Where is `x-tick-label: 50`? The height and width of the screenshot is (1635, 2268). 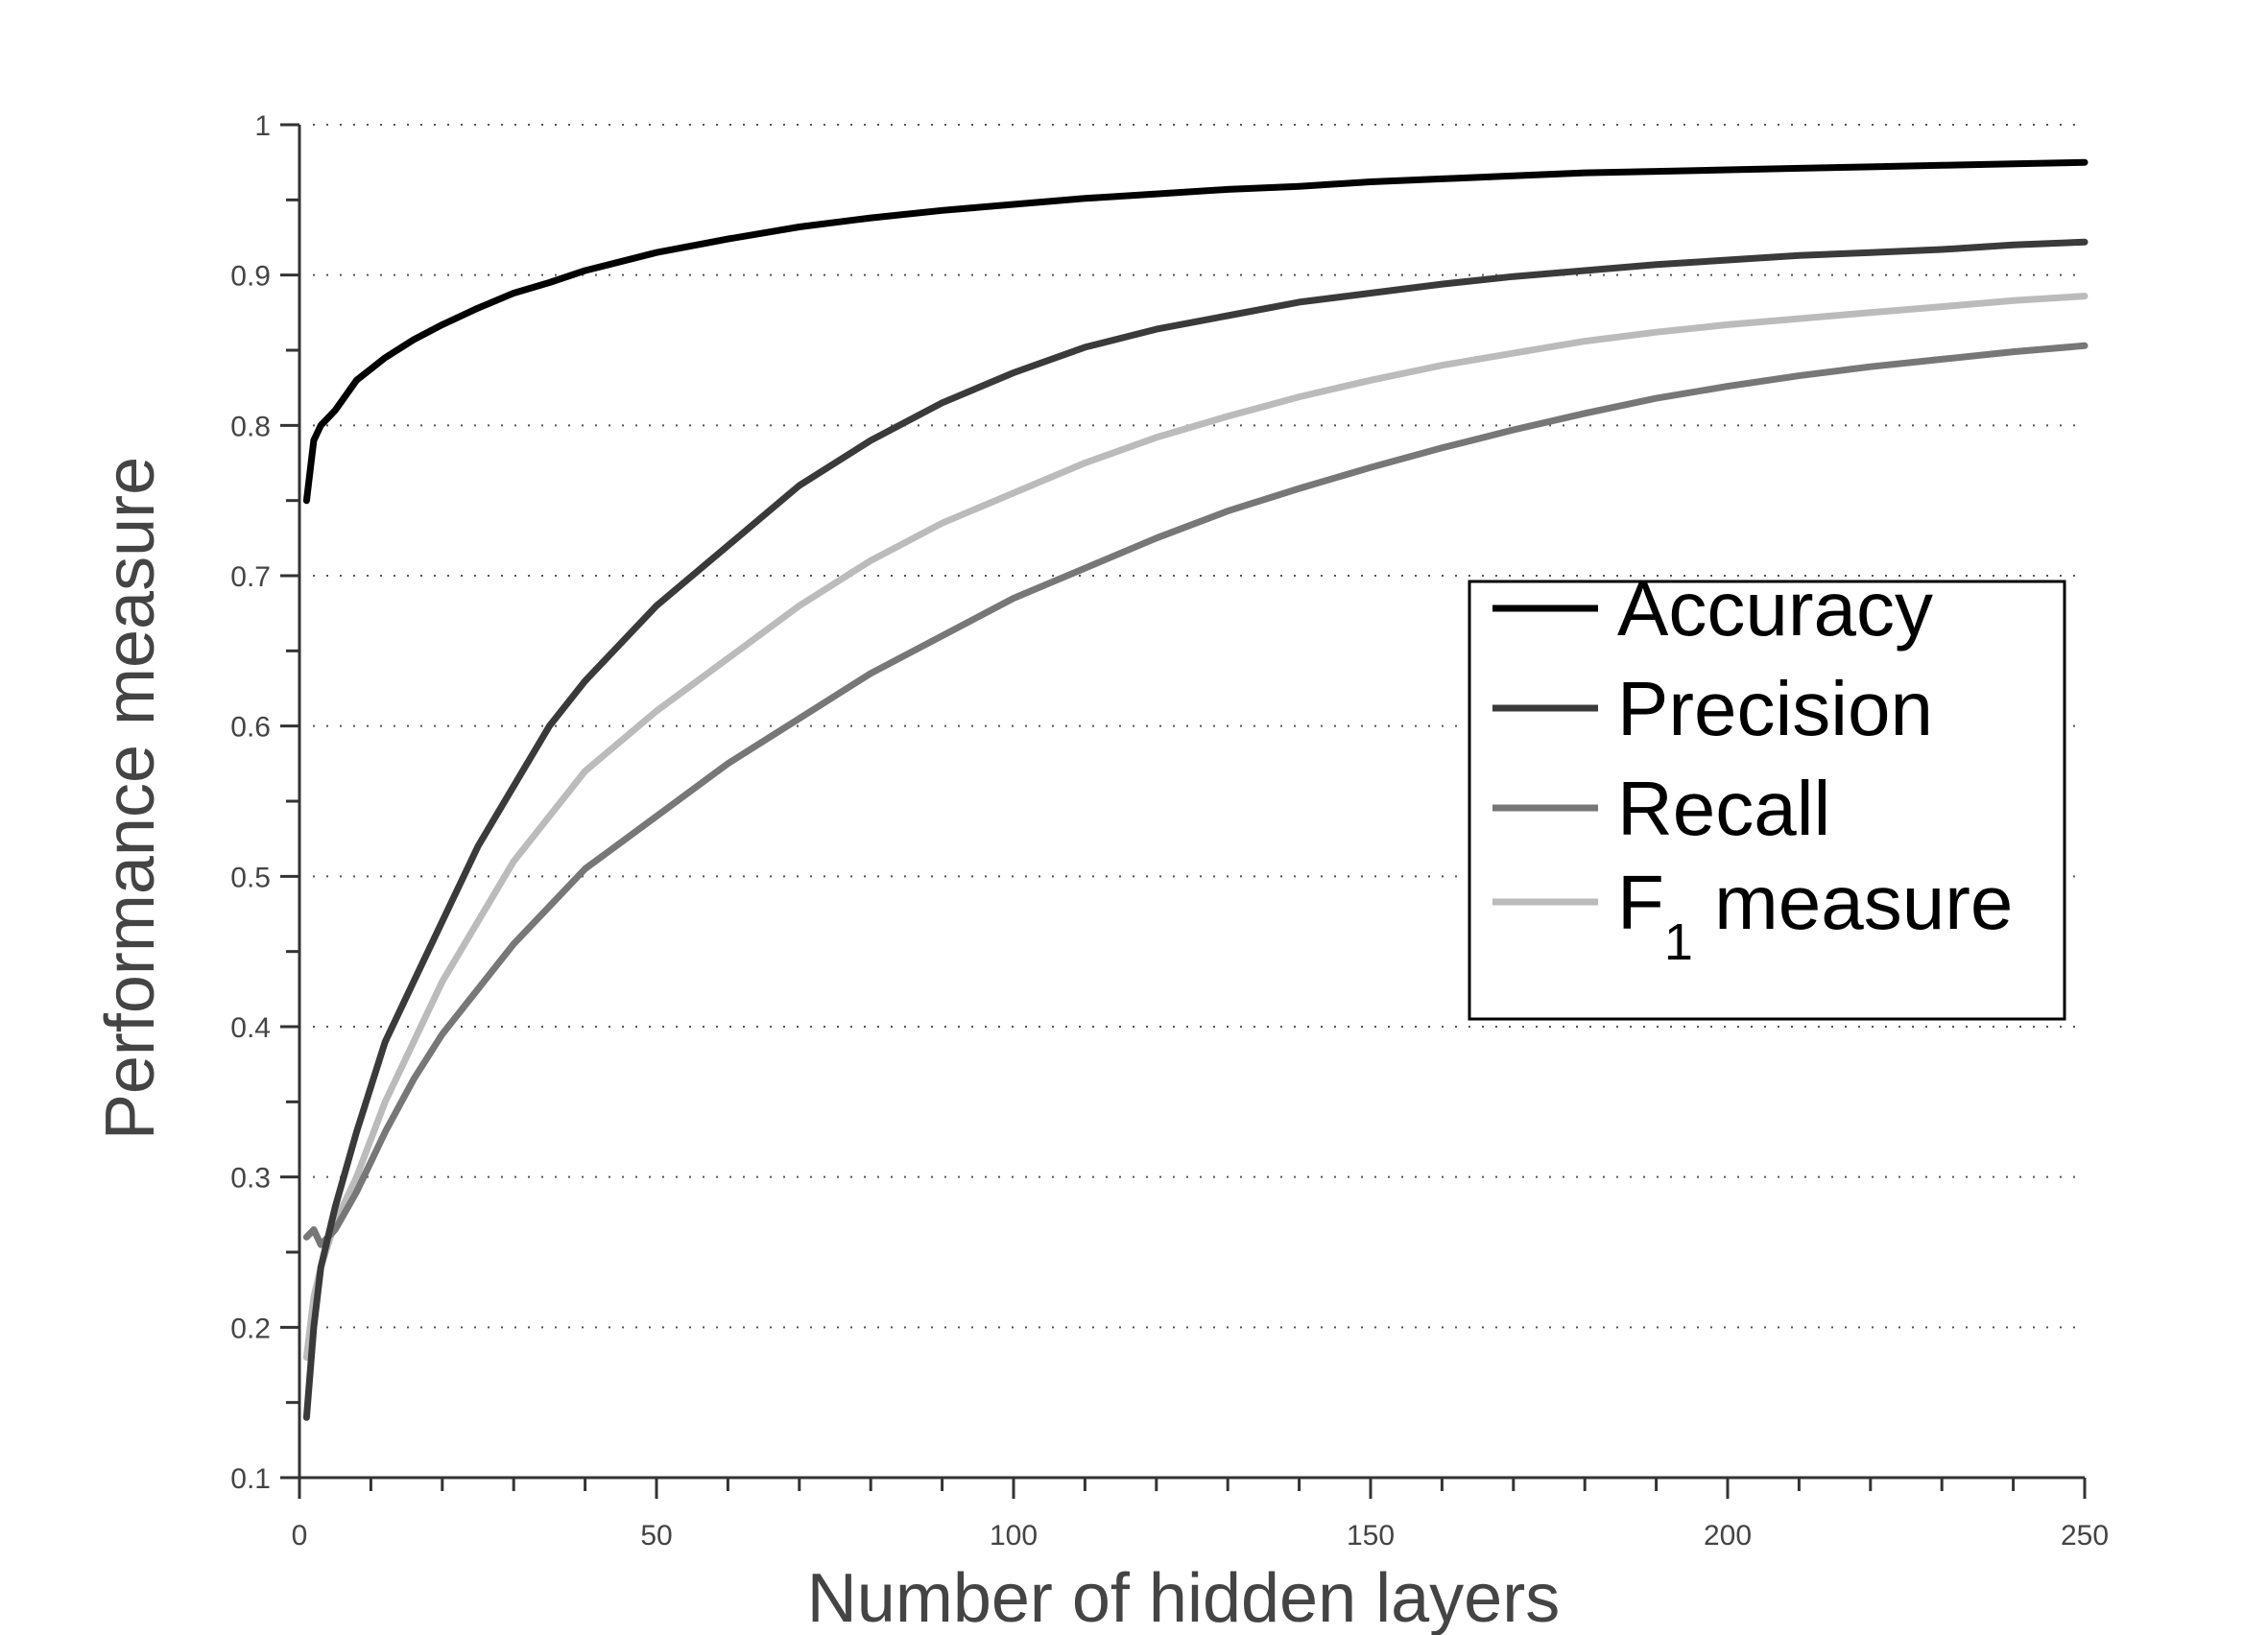
x-tick-label: 50 is located at coordinates (656, 1536).